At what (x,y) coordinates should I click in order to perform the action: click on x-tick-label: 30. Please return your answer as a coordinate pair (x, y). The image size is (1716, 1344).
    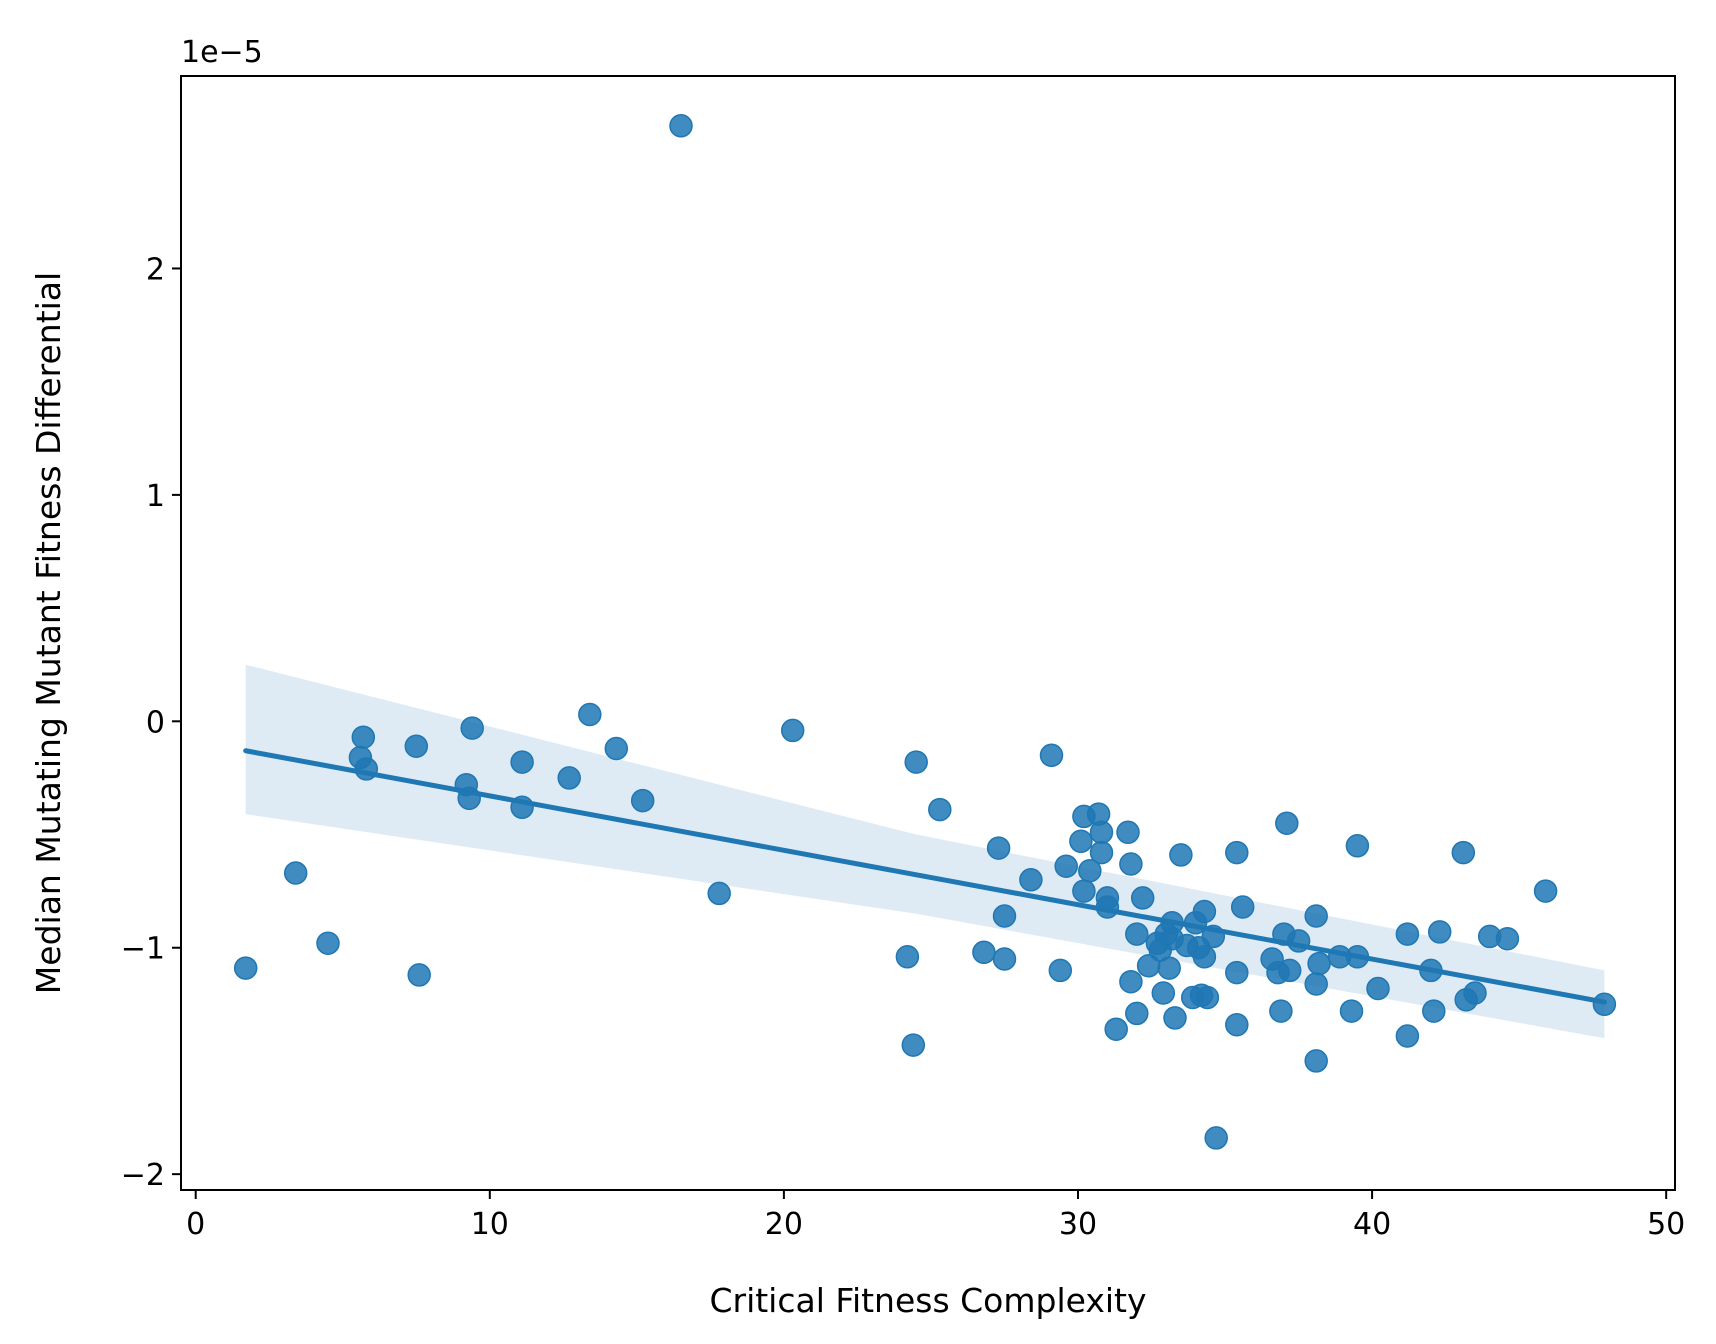
    Looking at the image, I should click on (1078, 1224).